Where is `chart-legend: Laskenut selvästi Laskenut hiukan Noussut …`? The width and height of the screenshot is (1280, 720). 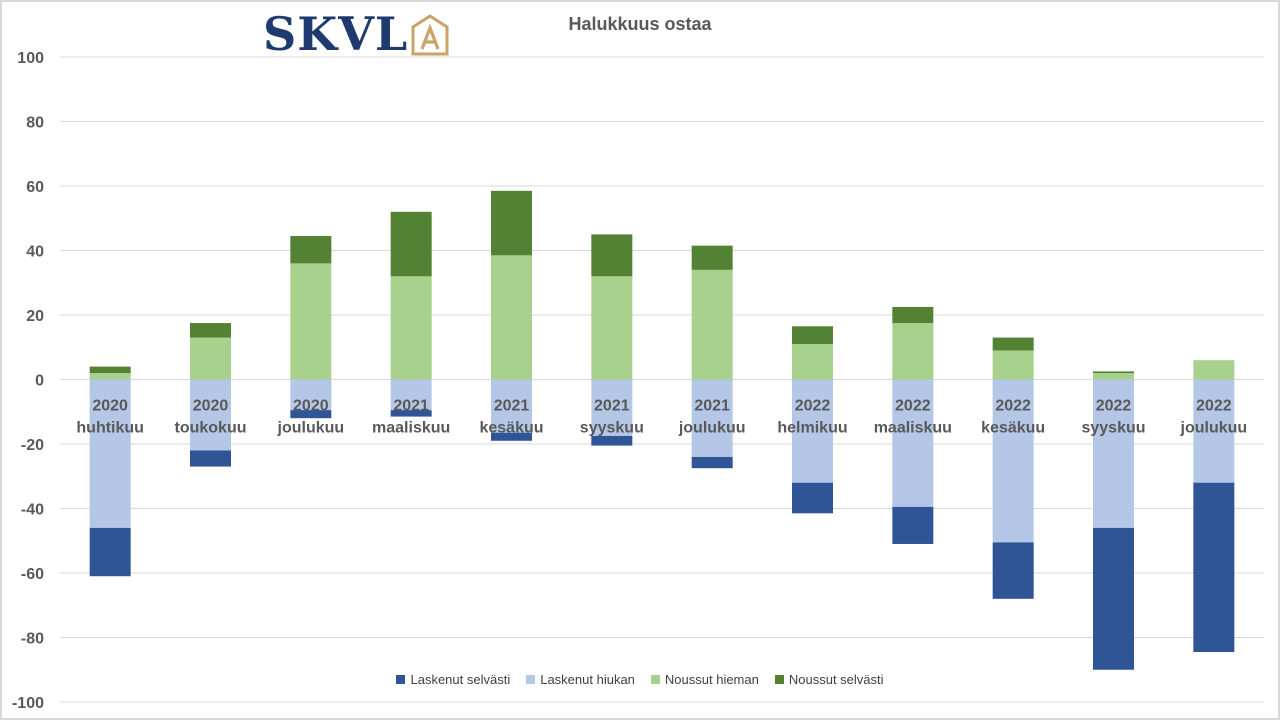 chart-legend: Laskenut selvästi Laskenut hiukan Noussut … is located at coordinates (640, 679).